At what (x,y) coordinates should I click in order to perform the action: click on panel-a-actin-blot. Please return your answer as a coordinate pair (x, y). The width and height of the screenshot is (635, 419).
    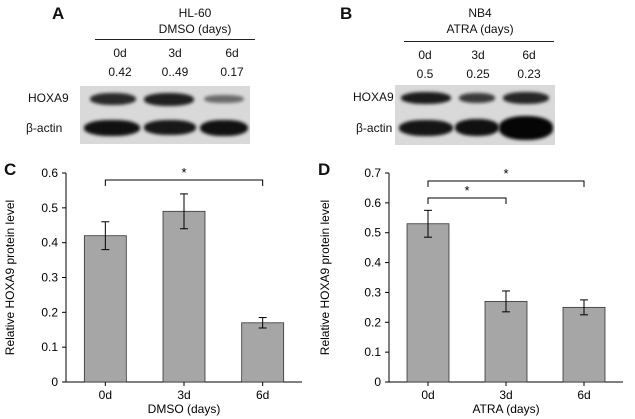
    Looking at the image, I should click on (165, 129).